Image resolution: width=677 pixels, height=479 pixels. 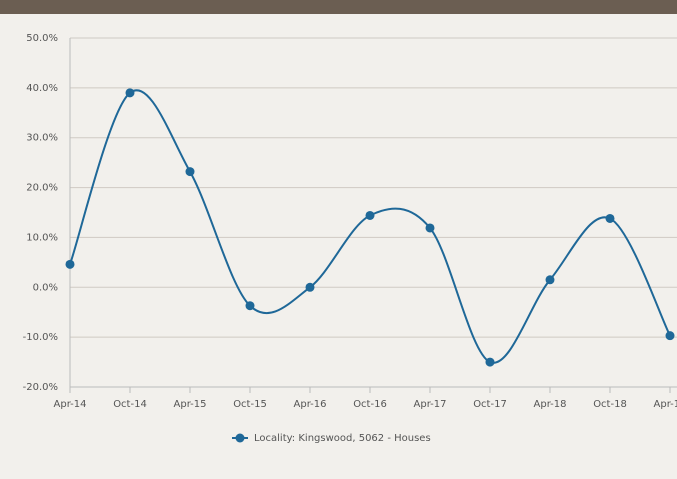 I want to click on x-tick-label: Apr-19, so click(x=665, y=404).